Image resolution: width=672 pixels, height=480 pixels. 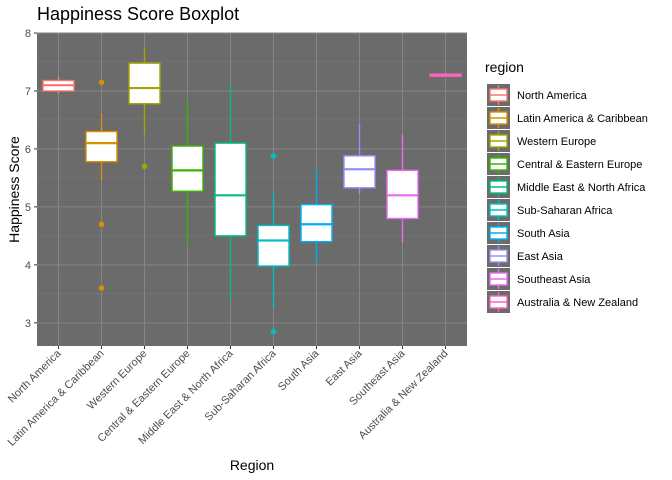 I want to click on x-tick-label: South Asia, so click(x=299, y=370).